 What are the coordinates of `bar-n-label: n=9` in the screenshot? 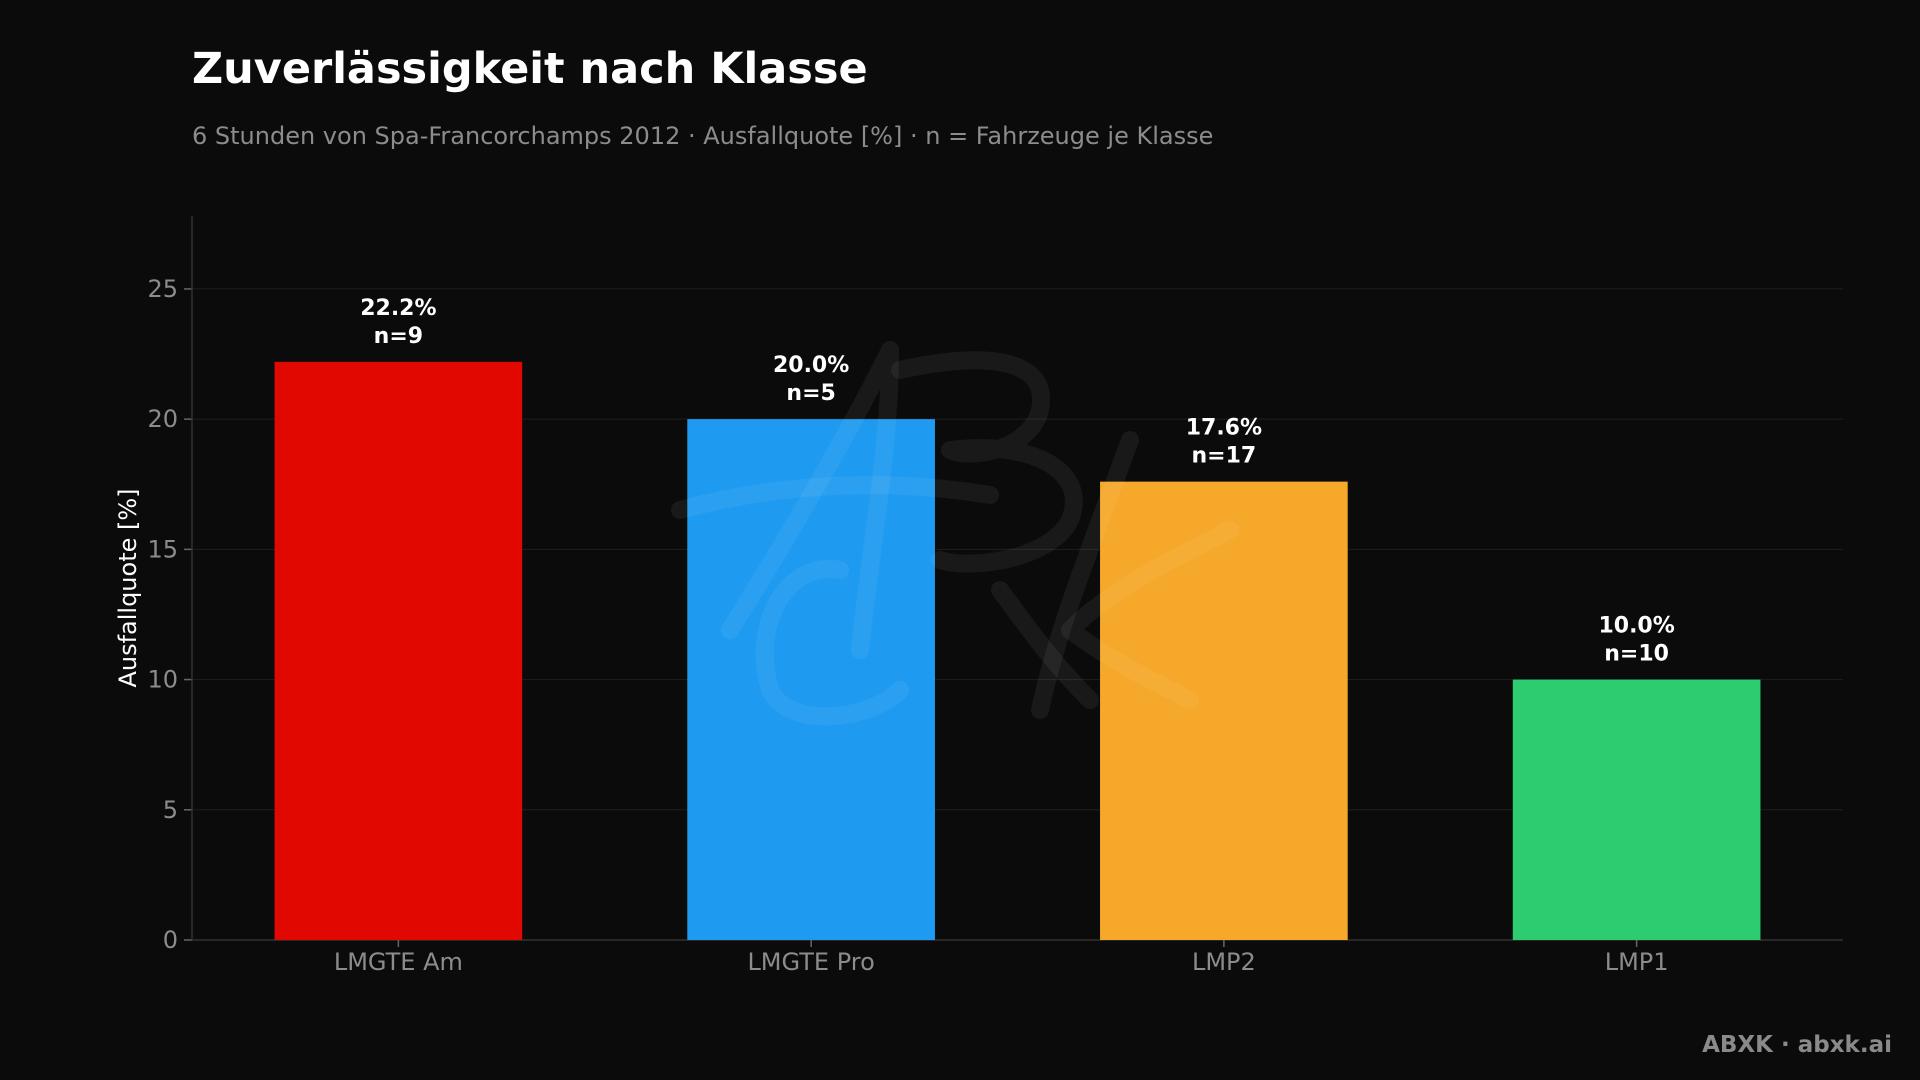 It's located at (398, 336).